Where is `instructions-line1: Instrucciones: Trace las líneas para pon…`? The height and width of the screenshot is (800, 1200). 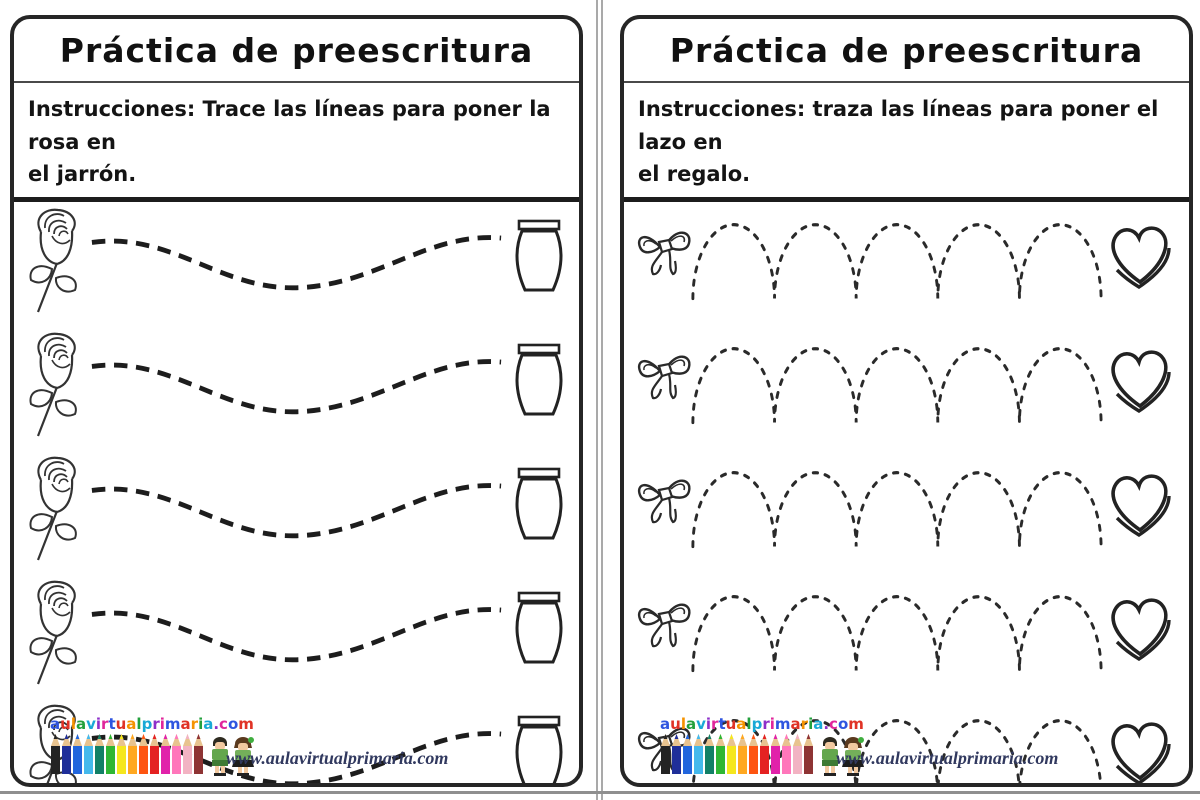 instructions-line1: Instrucciones: Trace las líneas para pon… is located at coordinates (289, 125).